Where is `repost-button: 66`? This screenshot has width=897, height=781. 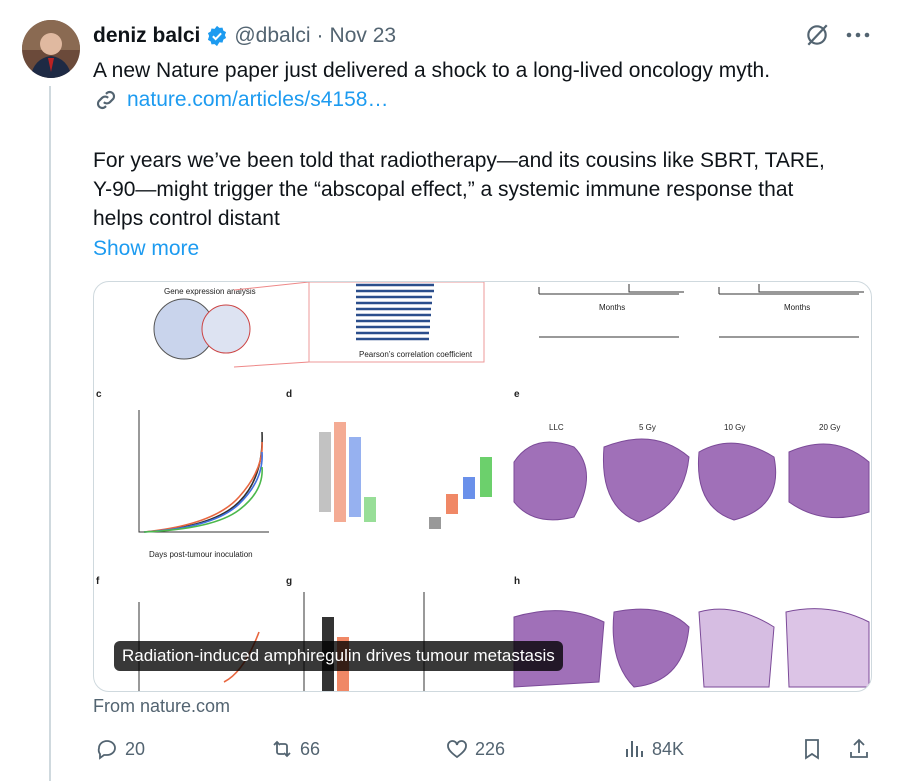 repost-button: 66 is located at coordinates (295, 749).